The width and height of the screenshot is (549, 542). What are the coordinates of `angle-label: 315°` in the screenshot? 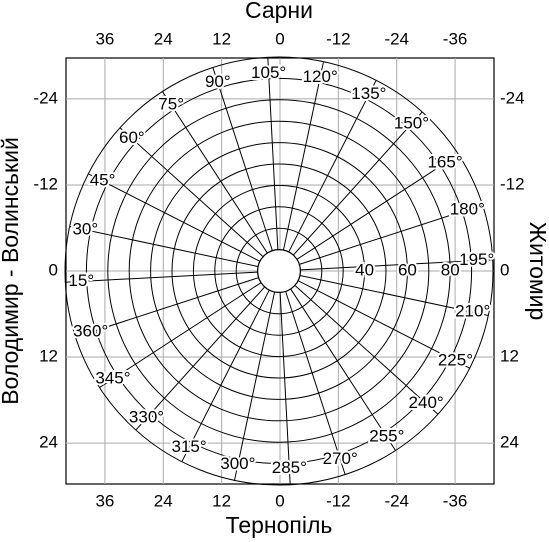 It's located at (189, 446).